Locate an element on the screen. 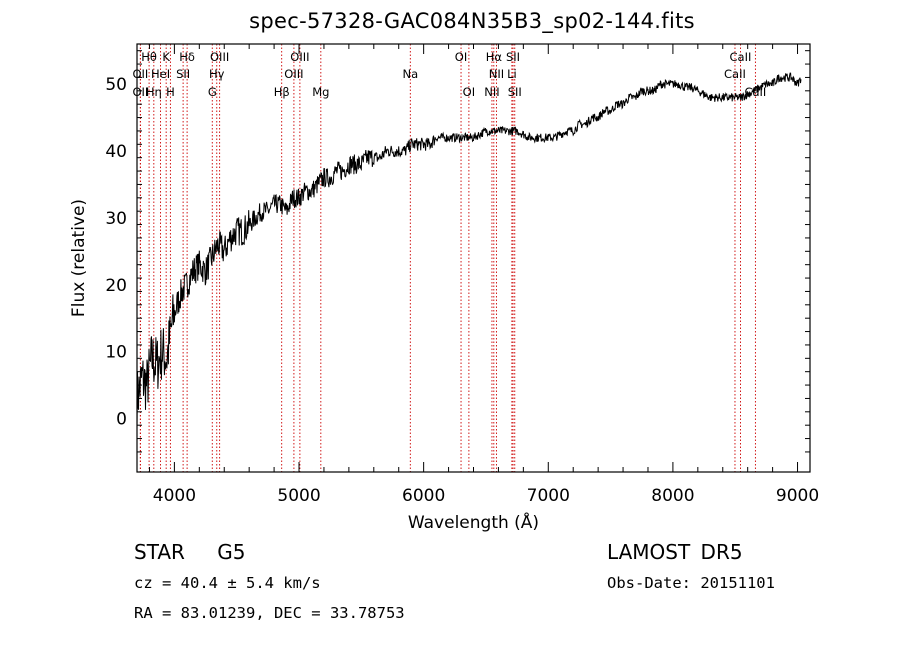  line-label: Hγ is located at coordinates (217, 74).